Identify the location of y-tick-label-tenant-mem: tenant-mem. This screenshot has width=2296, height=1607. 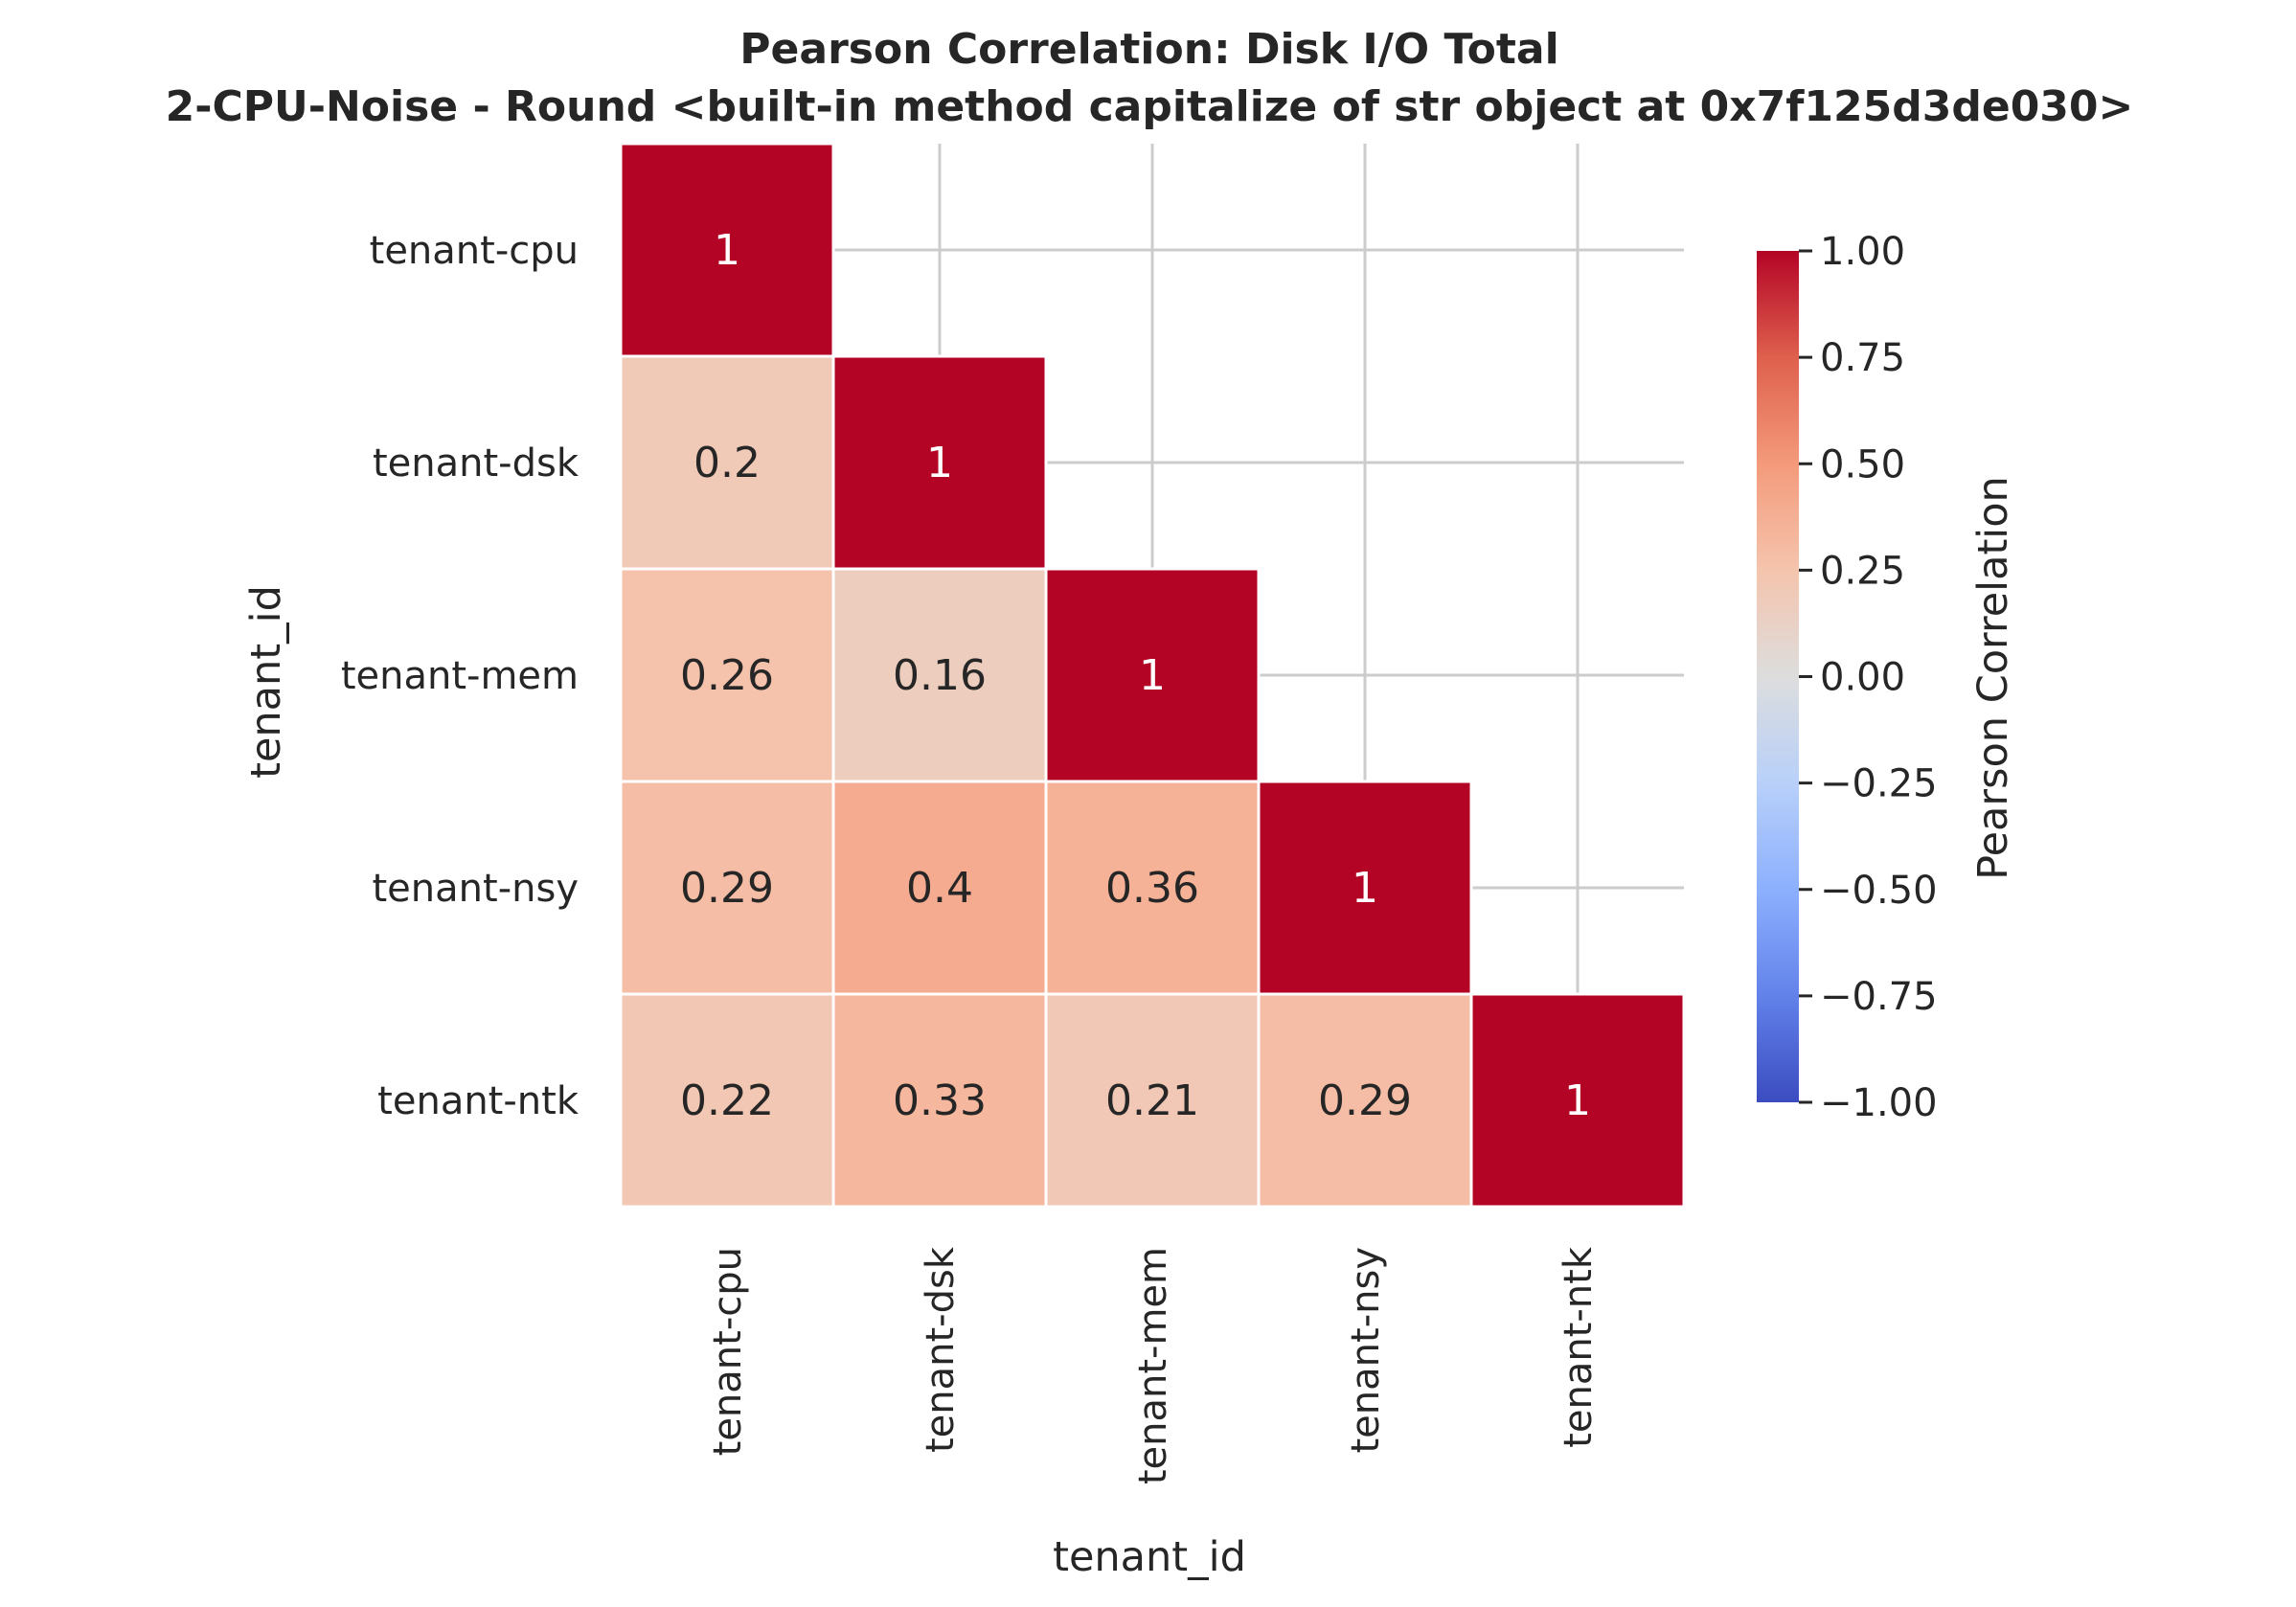
(460, 676).